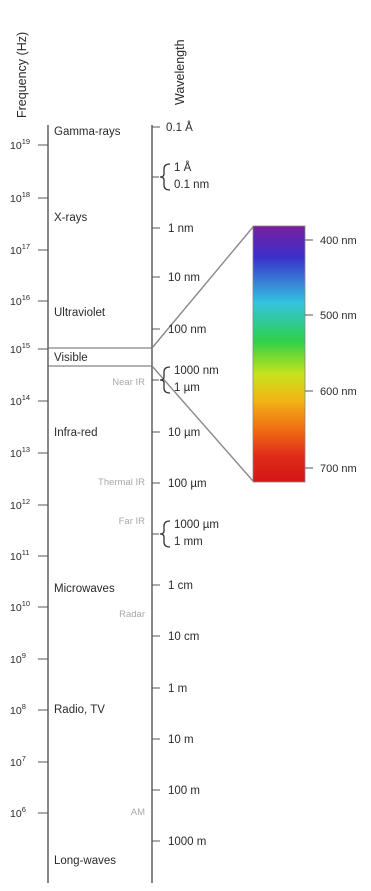  What do you see at coordinates (121, 482) in the screenshot?
I see `sub-band-label-thermal-ir: Thermal IR` at bounding box center [121, 482].